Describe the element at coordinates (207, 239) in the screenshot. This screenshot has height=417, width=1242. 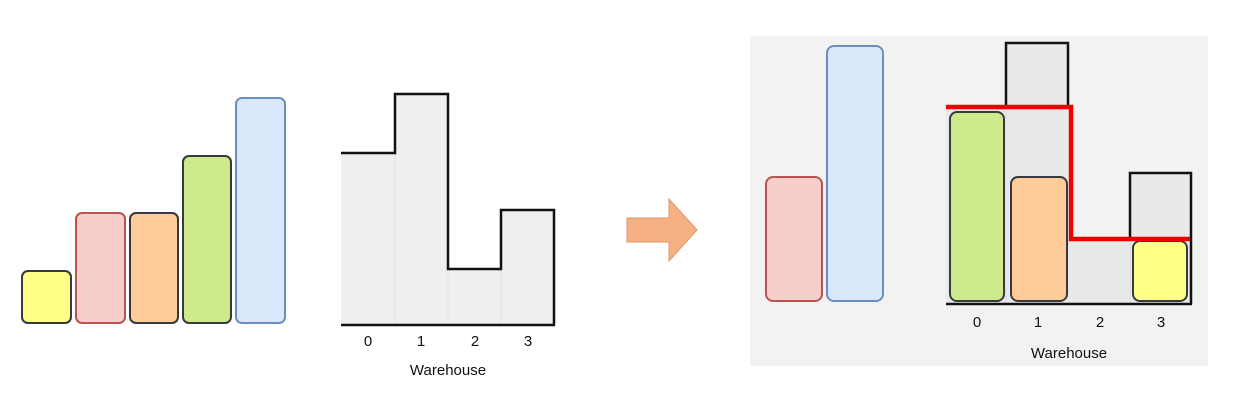
I see `box-green` at that location.